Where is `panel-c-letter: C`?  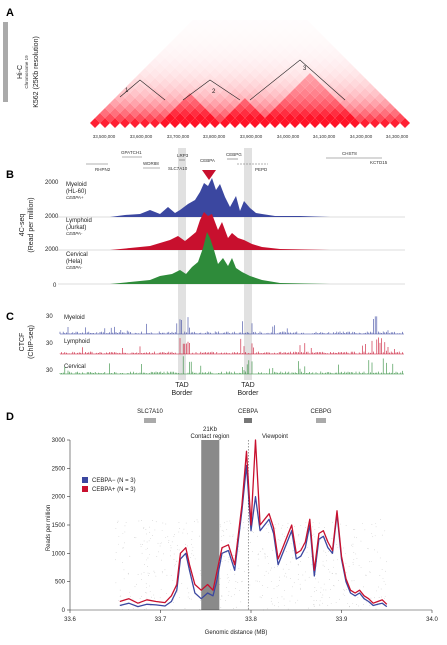 panel-c-letter: C is located at coordinates (10, 317).